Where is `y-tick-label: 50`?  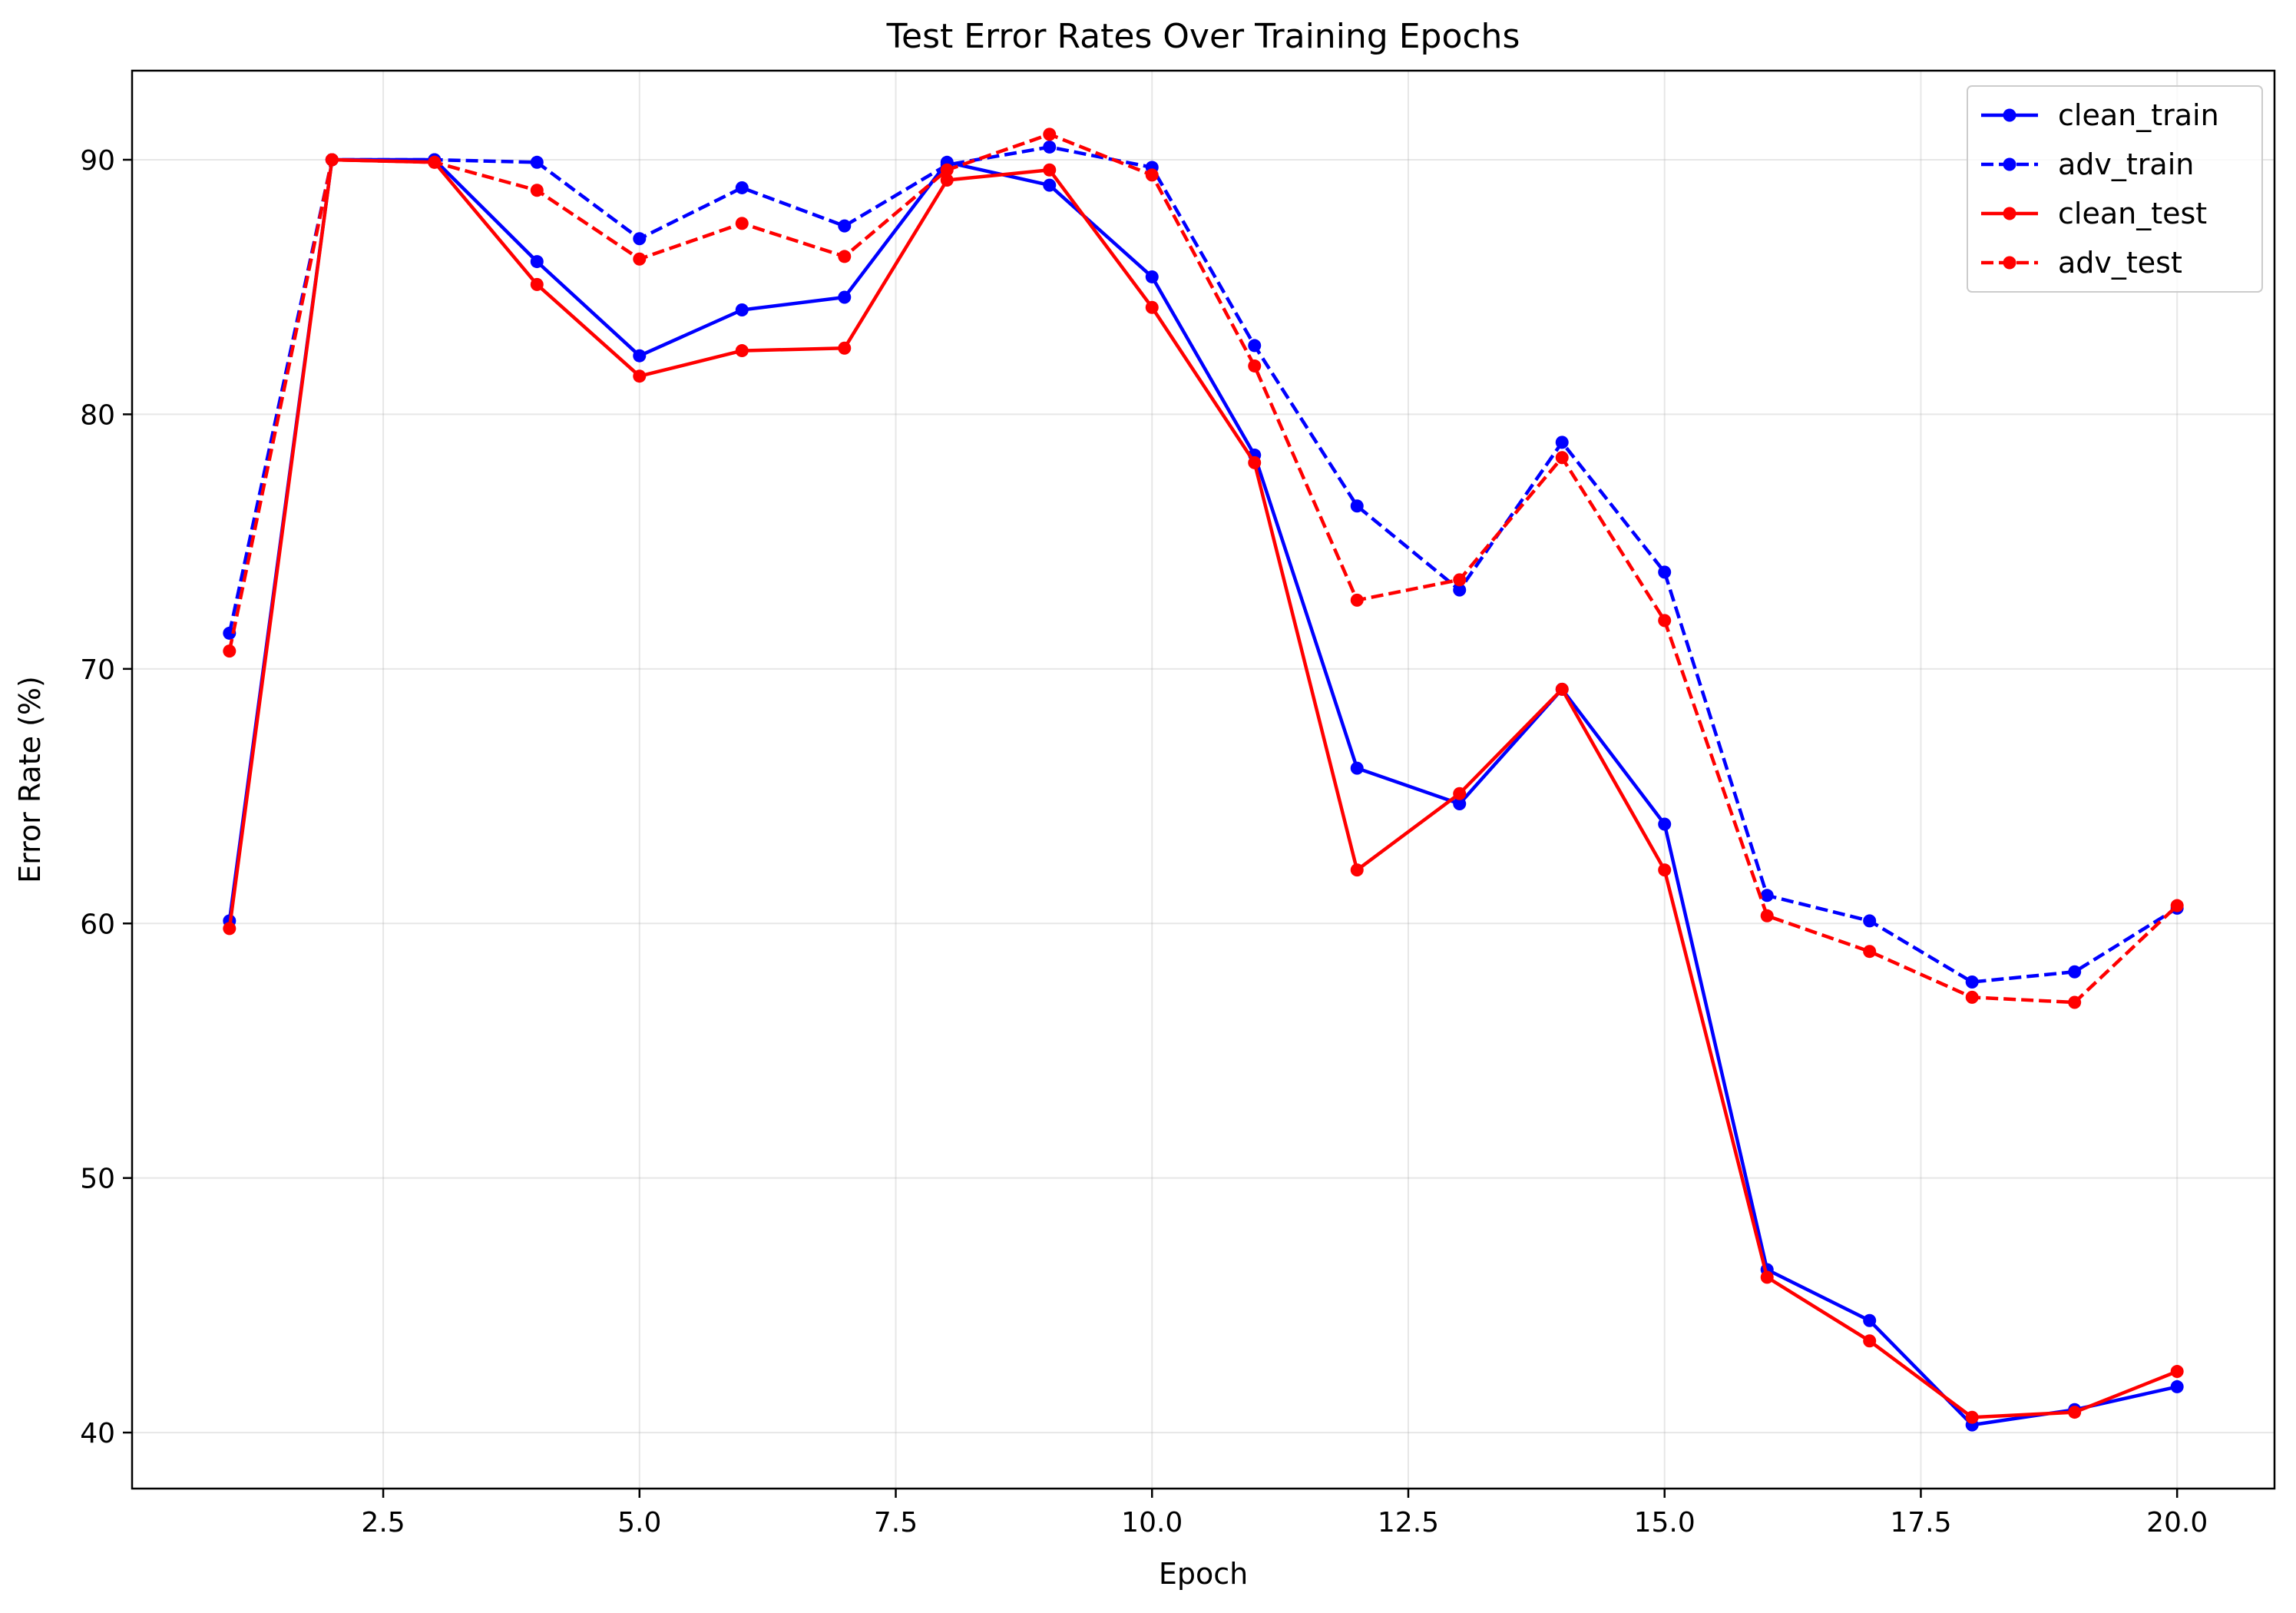
y-tick-label: 50 is located at coordinates (97, 1179).